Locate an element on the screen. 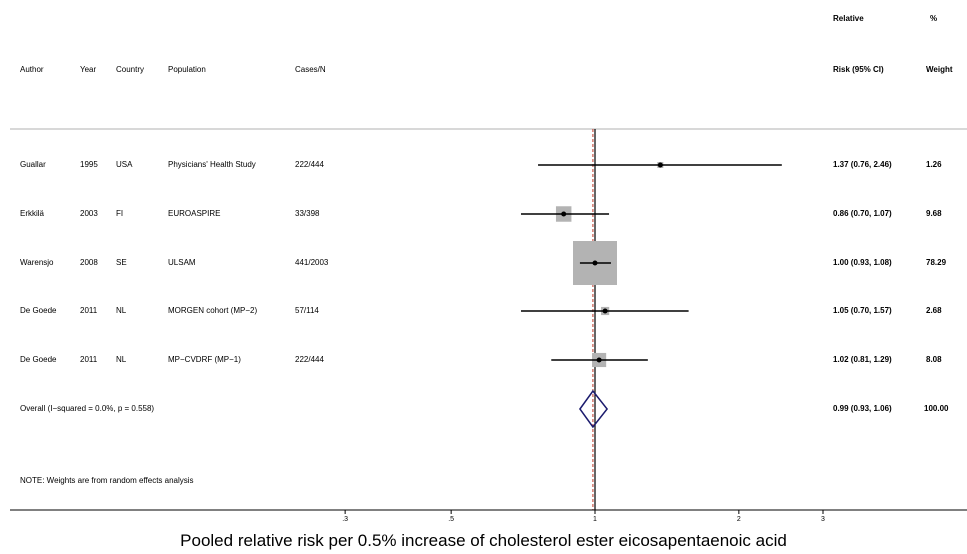 This screenshot has height=554, width=967. study-weight: 2.68 is located at coordinates (934, 310).